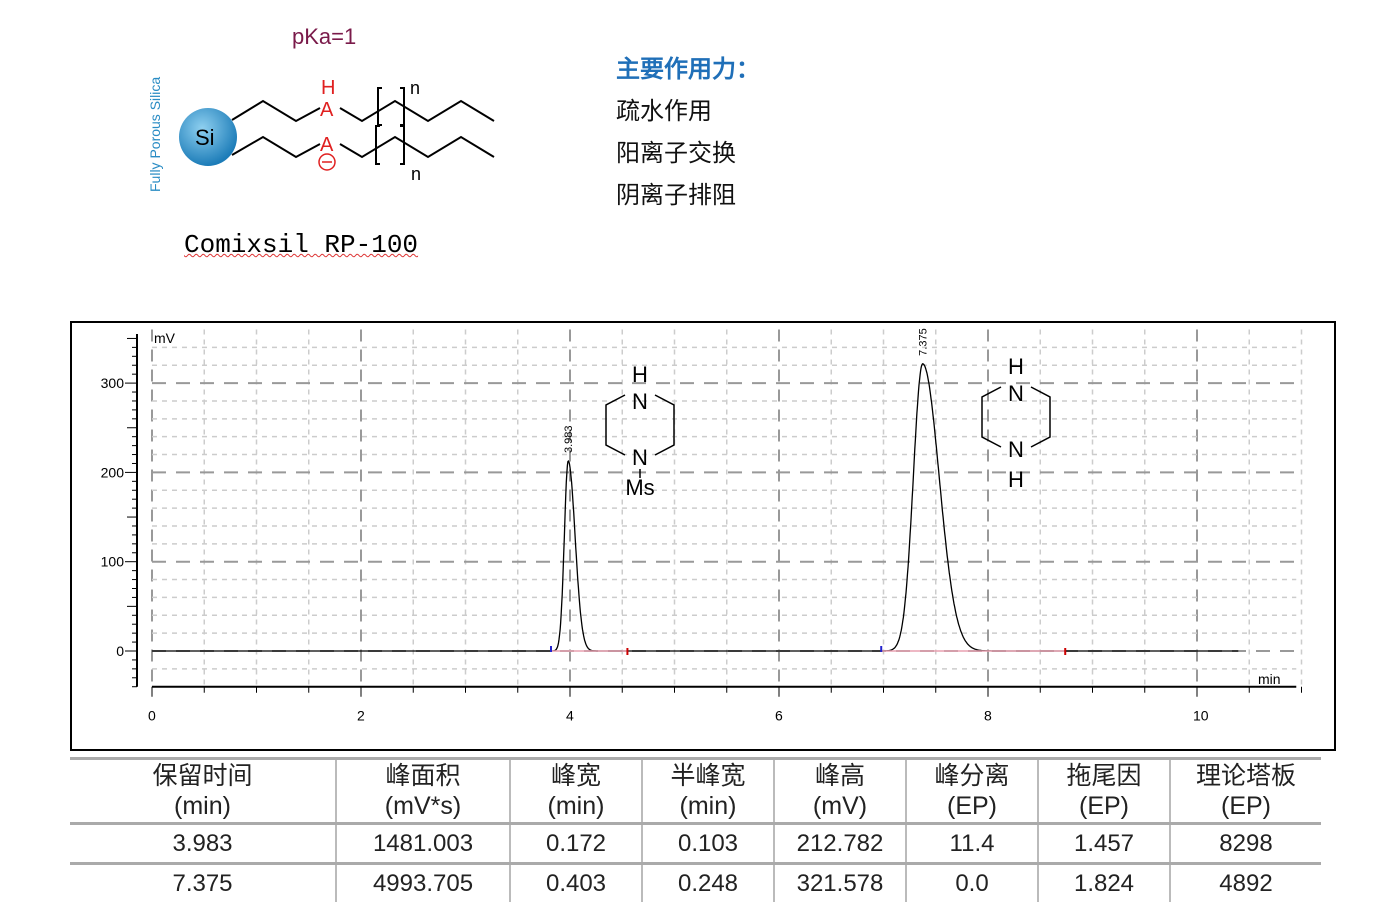 Image resolution: width=1390 pixels, height=921 pixels. What do you see at coordinates (1103, 882) in the screenshot?
I see `table-cell: 1.824` at bounding box center [1103, 882].